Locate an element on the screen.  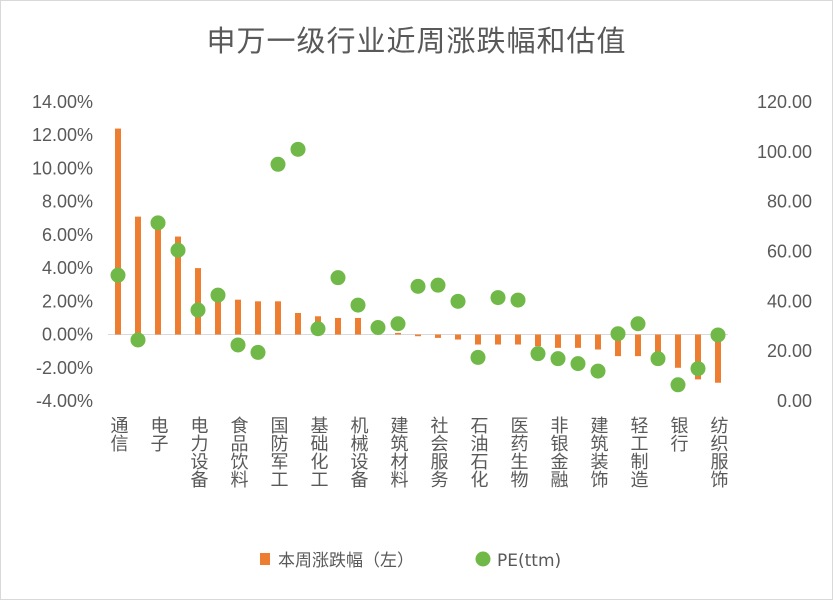
left-tick-label: 4.00% is located at coordinates (67, 268).